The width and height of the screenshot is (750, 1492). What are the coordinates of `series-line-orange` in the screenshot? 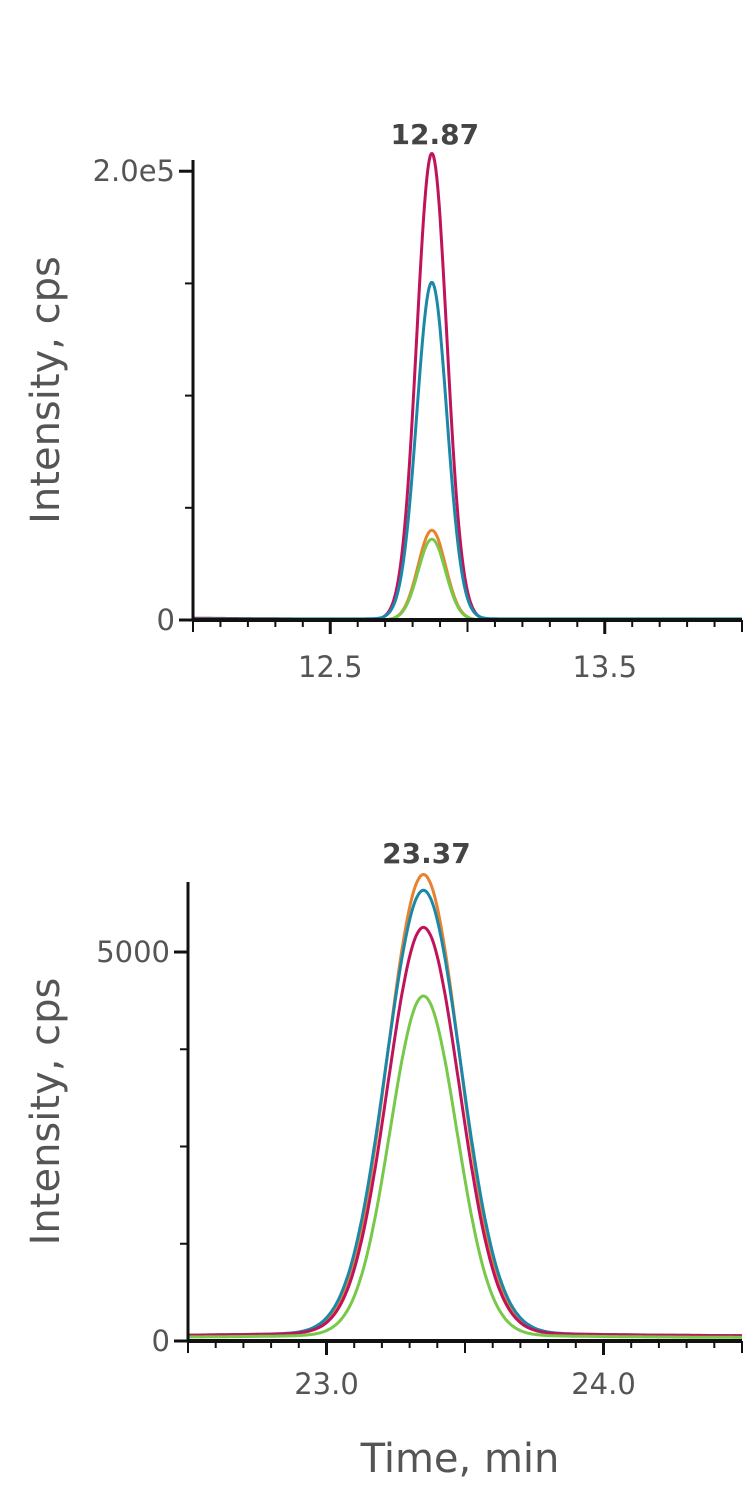 It's located at (467, 575).